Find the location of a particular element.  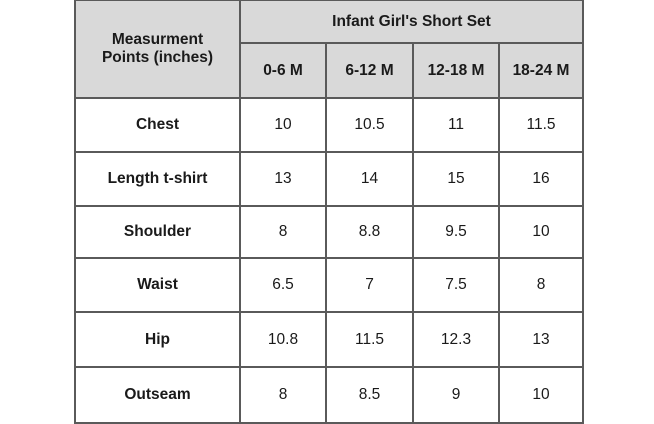

size-header: 12-18 M is located at coordinates (456, 70).